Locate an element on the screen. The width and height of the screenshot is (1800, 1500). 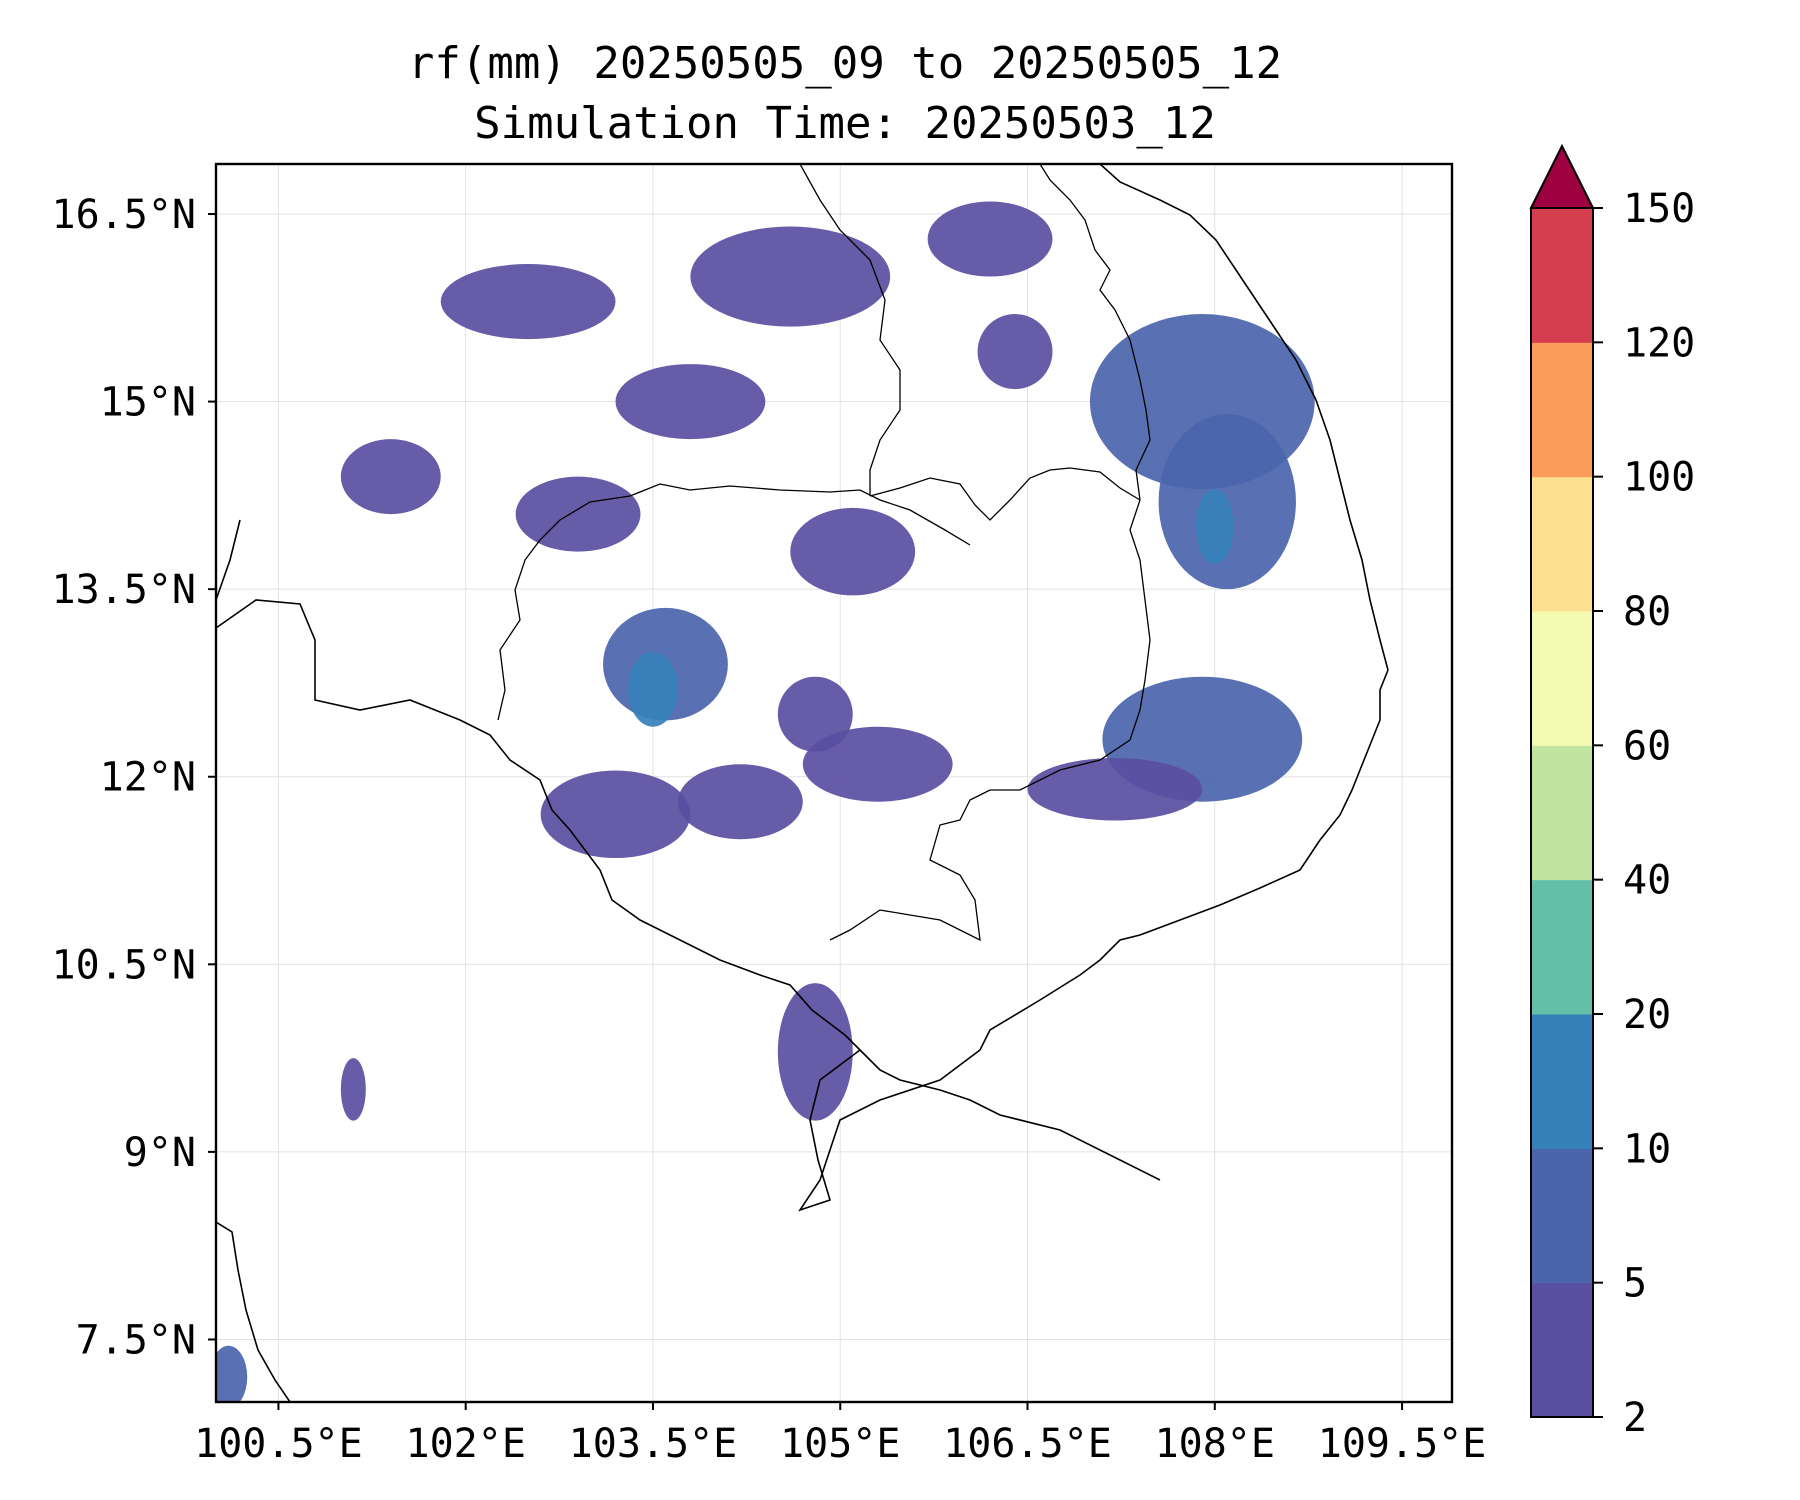
y-tick-label: 7.5°N is located at coordinates (136, 1340).